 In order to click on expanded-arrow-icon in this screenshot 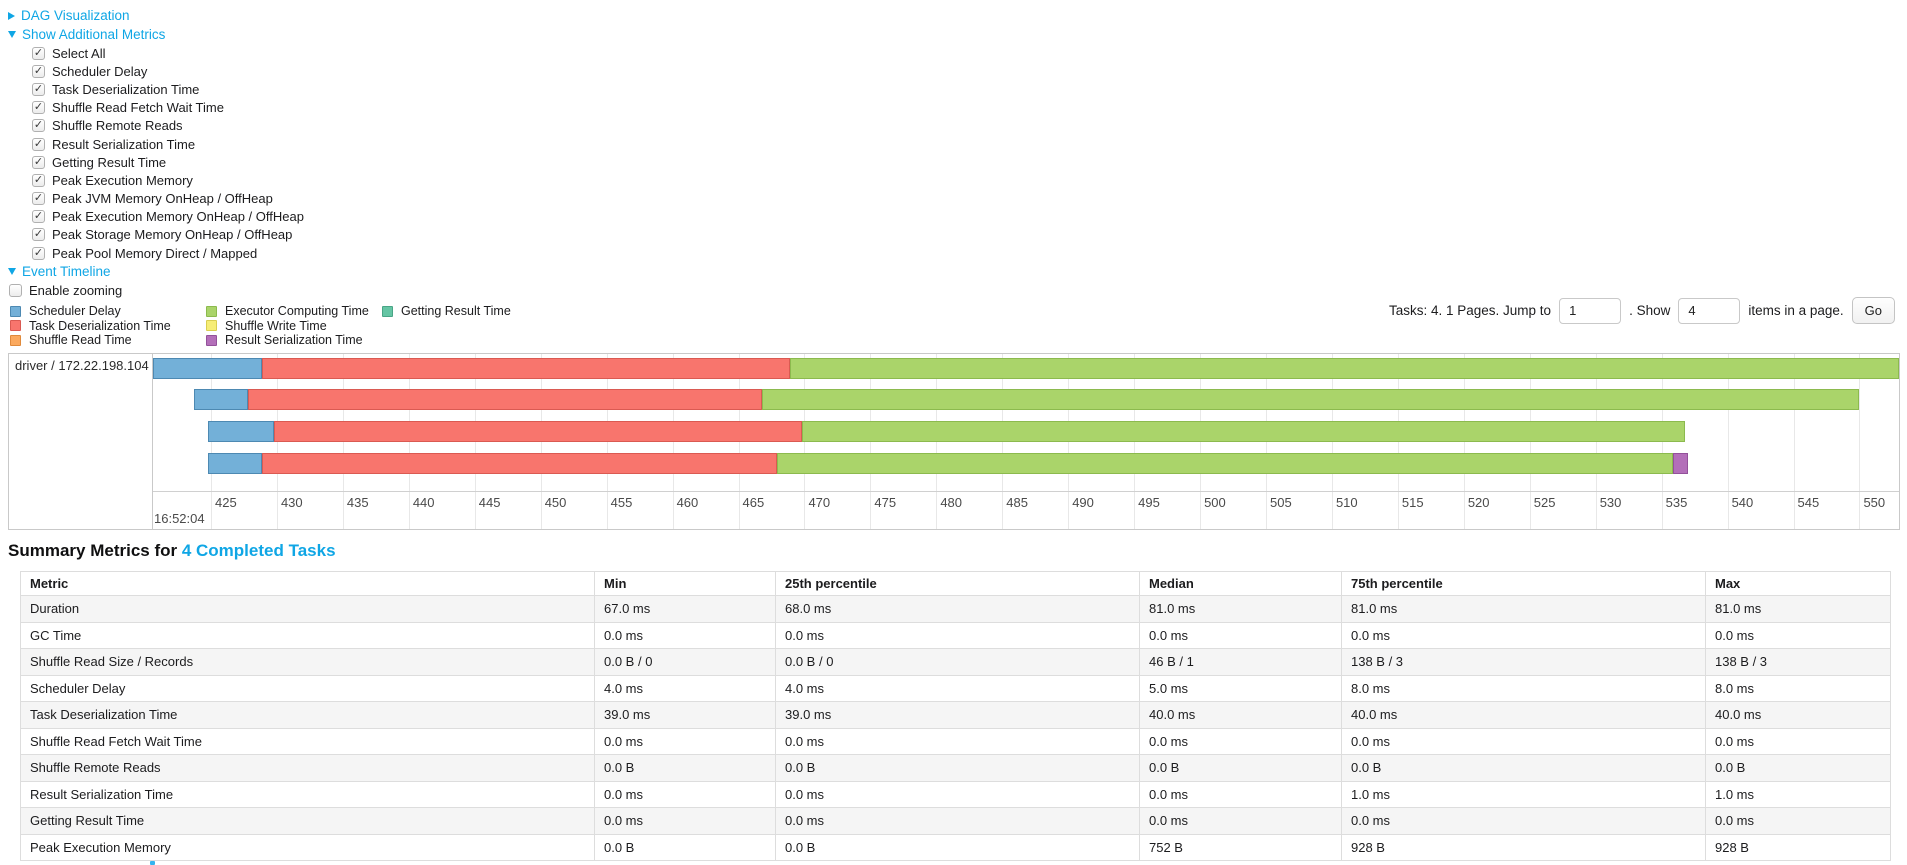, I will do `click(12, 272)`.